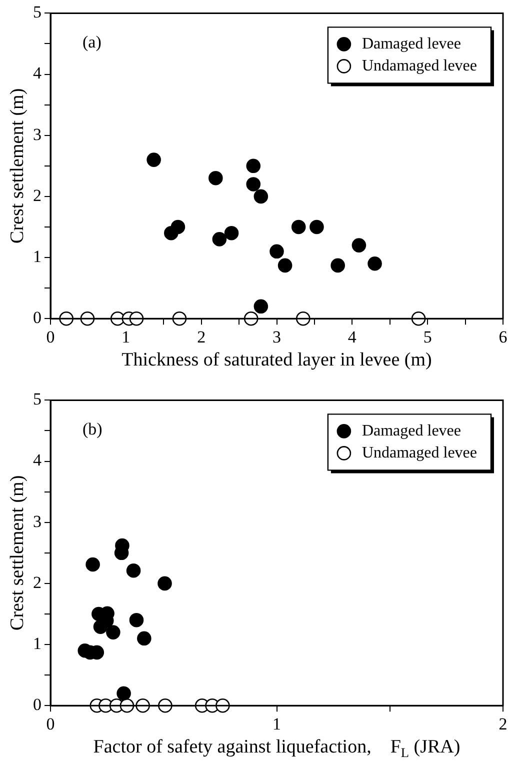 This screenshot has width=521, height=775. Describe the element at coordinates (276, 336) in the screenshot. I see `x-tick-label: 3` at that location.